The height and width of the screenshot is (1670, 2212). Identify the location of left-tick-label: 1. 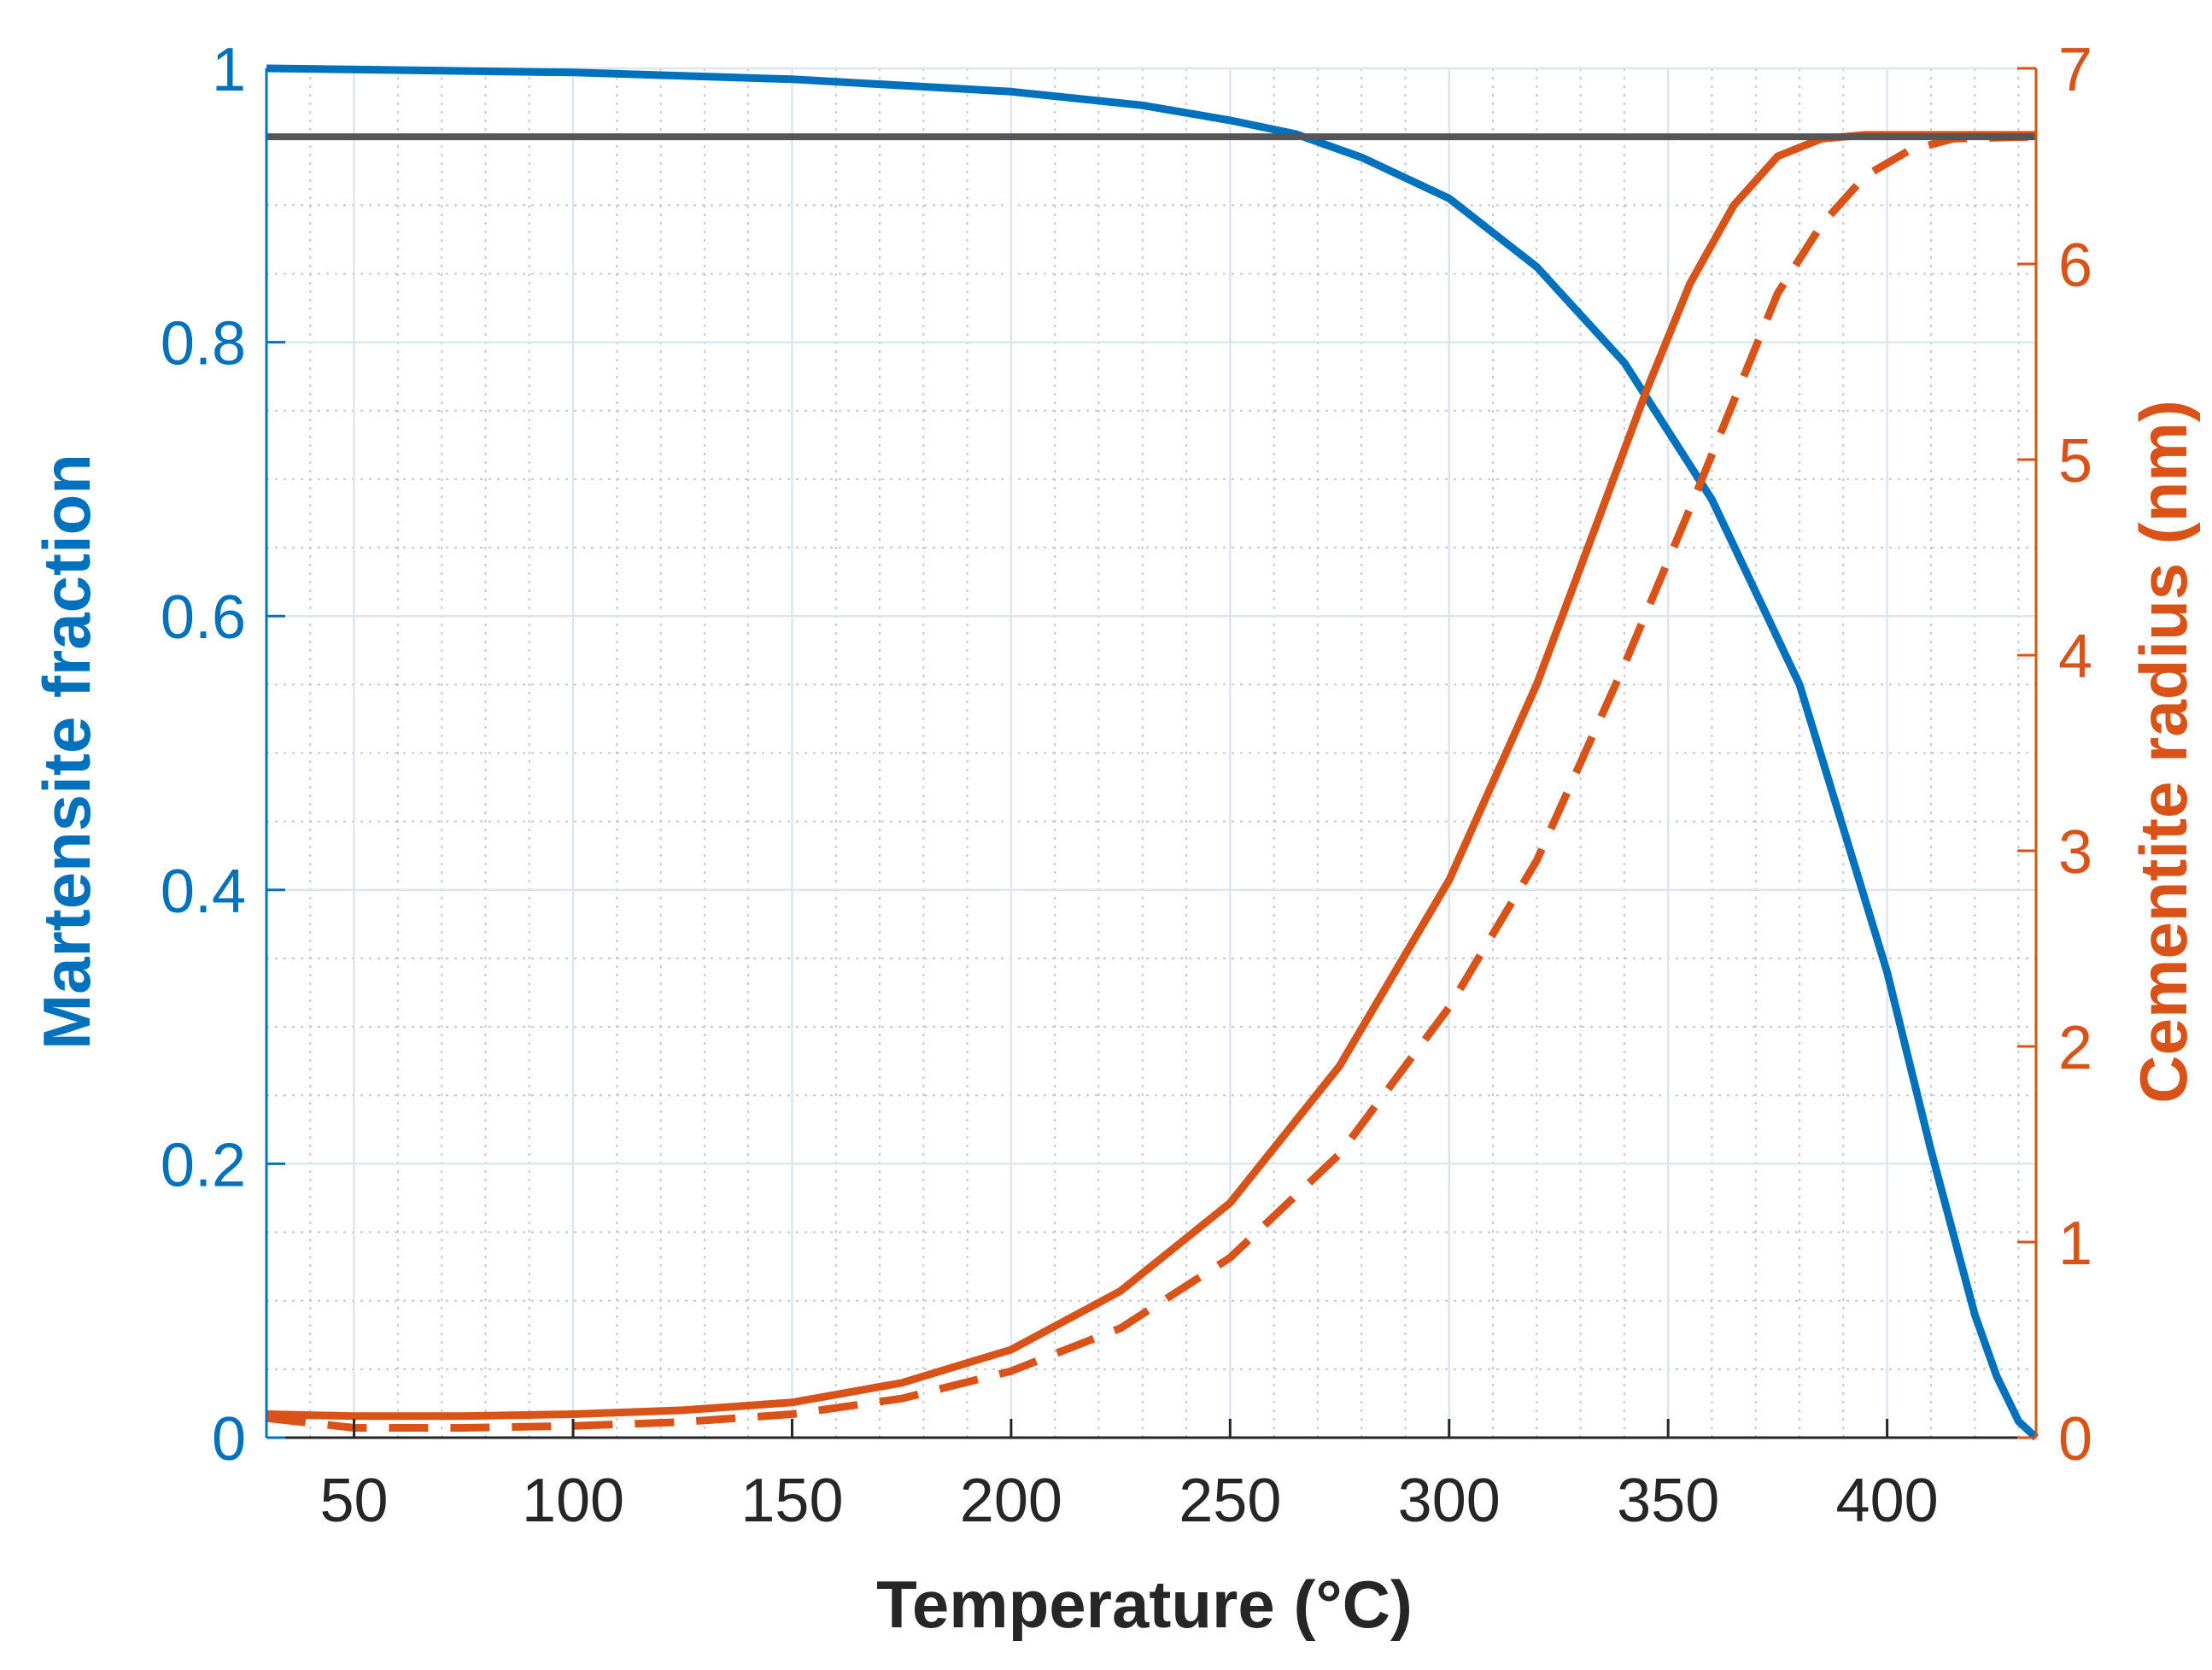
(229, 70).